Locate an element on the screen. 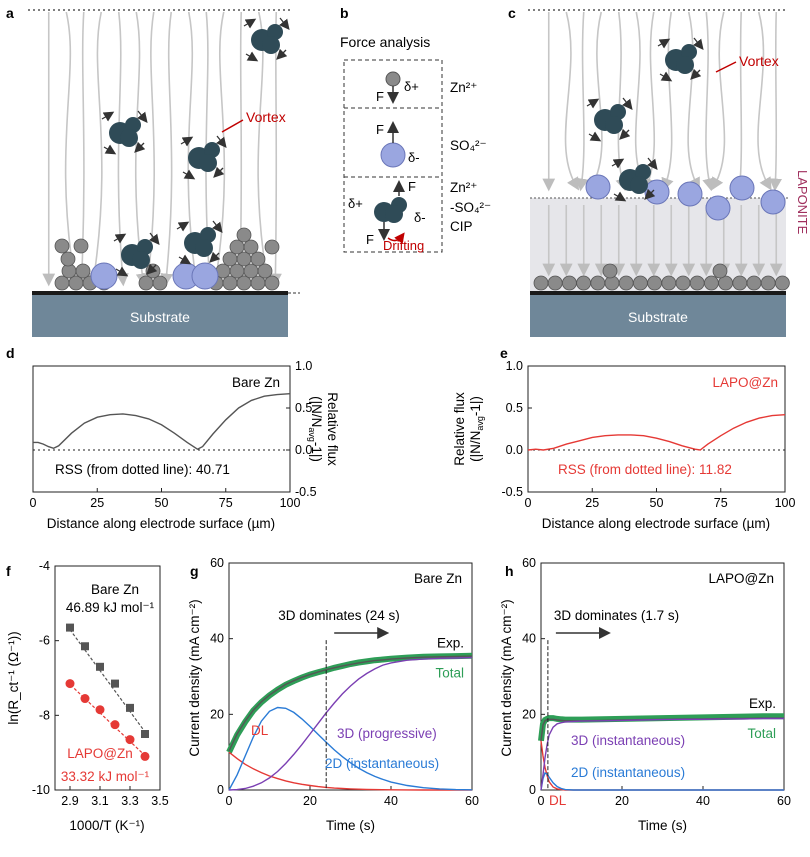  panel-b-cip-line1: Zn²⁺ is located at coordinates (463, 187).